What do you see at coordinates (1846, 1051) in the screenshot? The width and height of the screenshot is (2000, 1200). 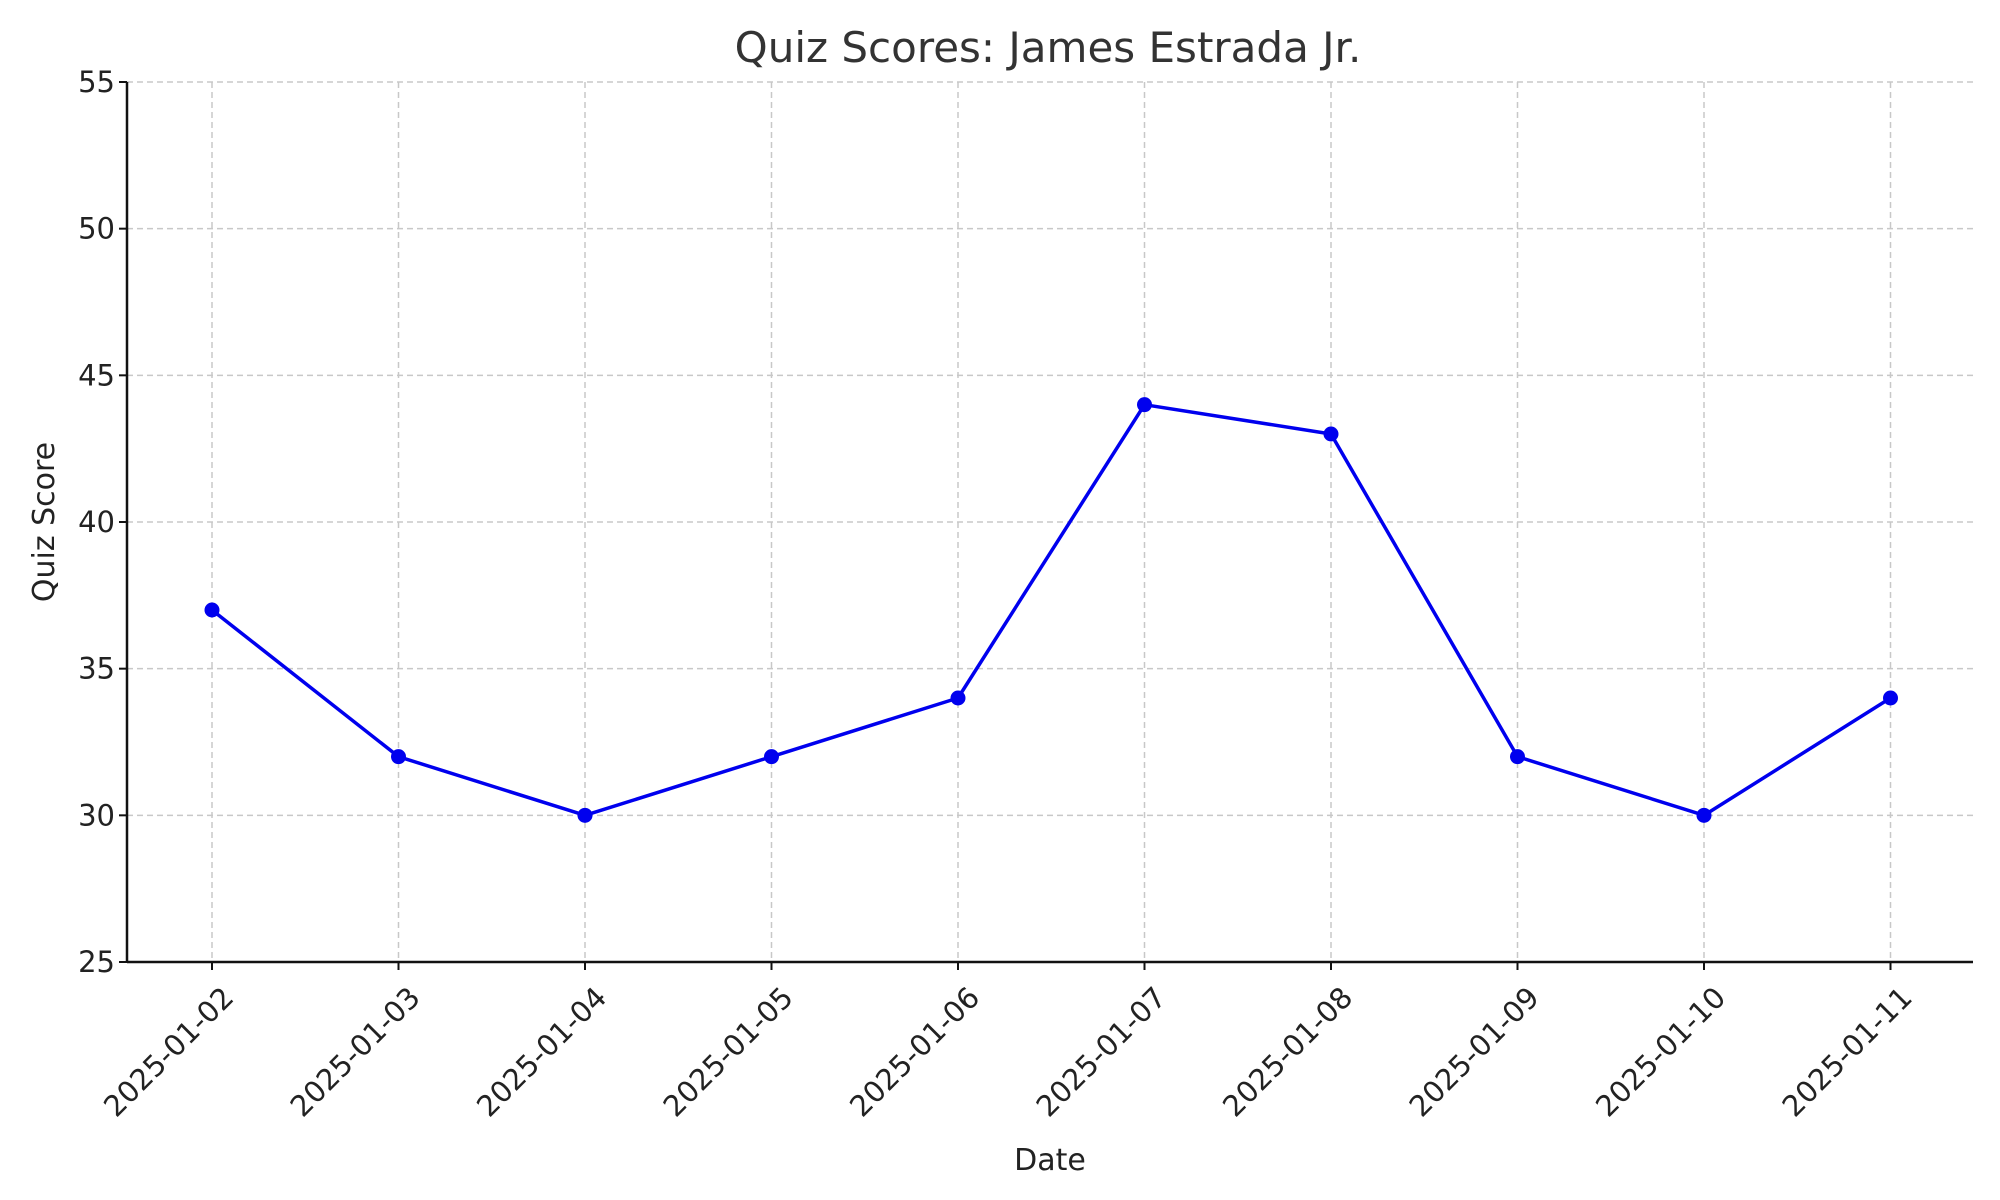 I see `x-tick-label: 2025-01-11` at bounding box center [1846, 1051].